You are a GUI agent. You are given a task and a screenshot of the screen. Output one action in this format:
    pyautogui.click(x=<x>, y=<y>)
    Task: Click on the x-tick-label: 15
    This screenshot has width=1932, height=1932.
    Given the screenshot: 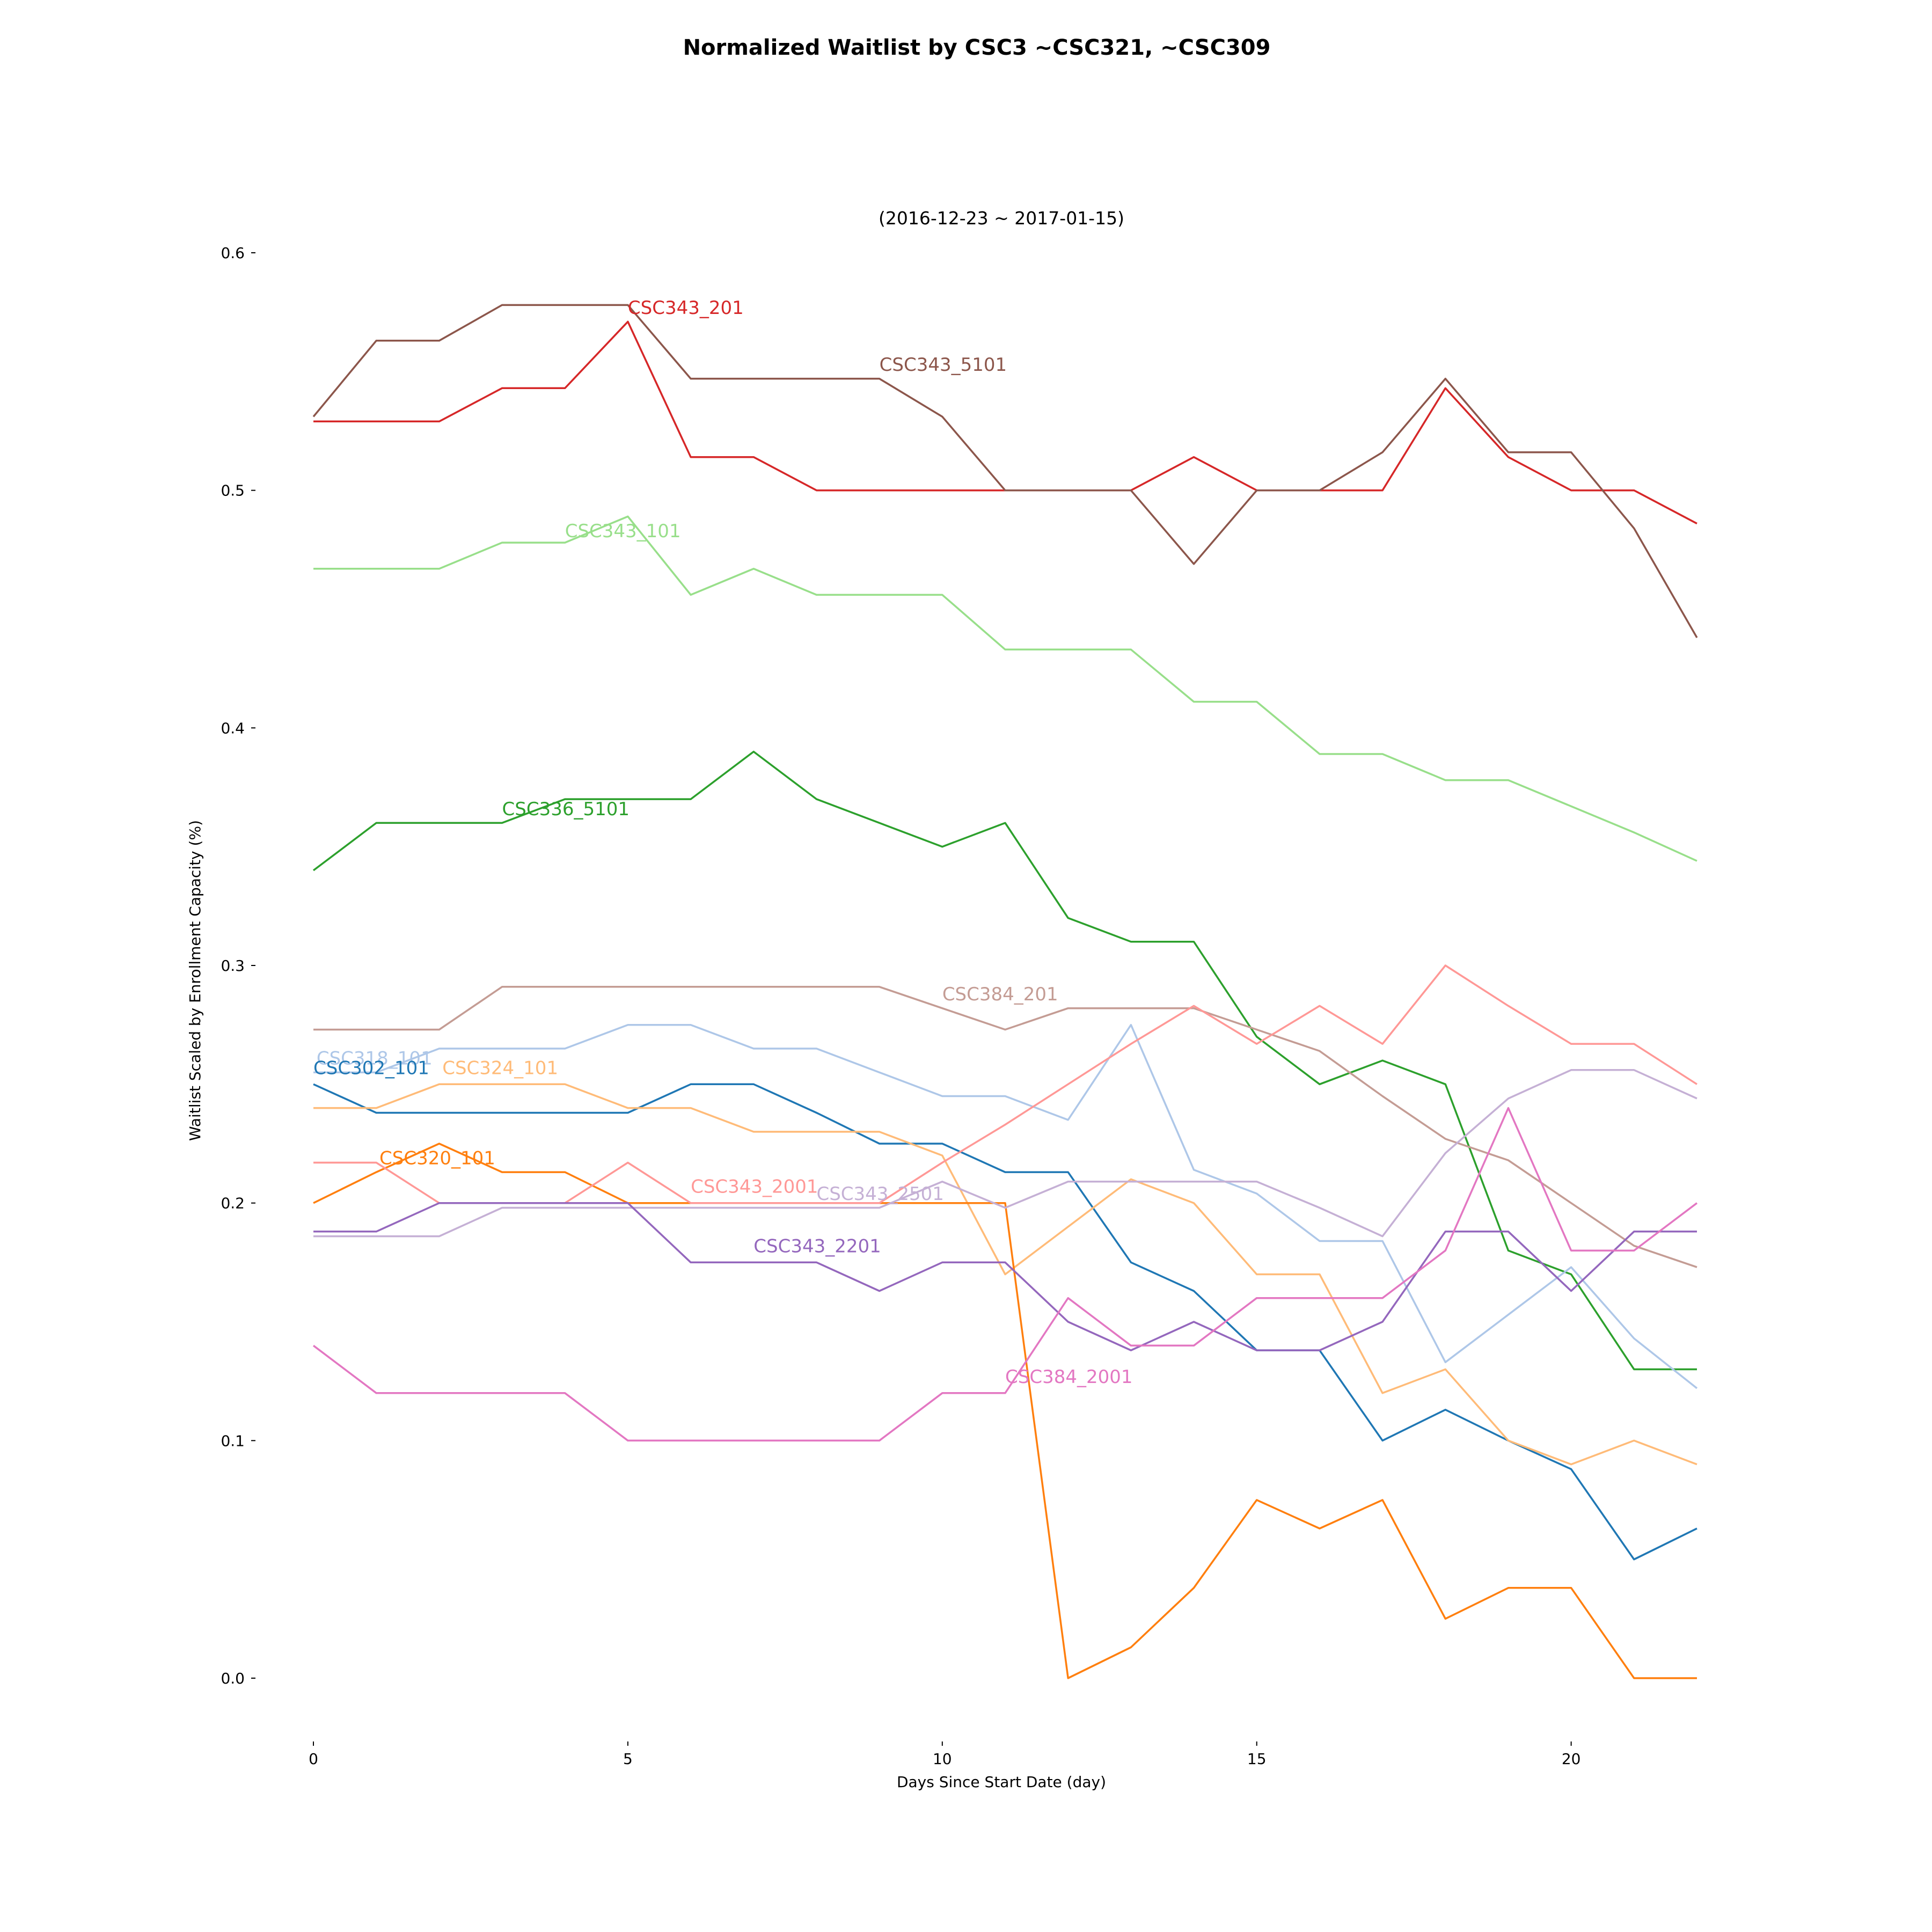 What is the action you would take?
    pyautogui.click(x=1257, y=1759)
    